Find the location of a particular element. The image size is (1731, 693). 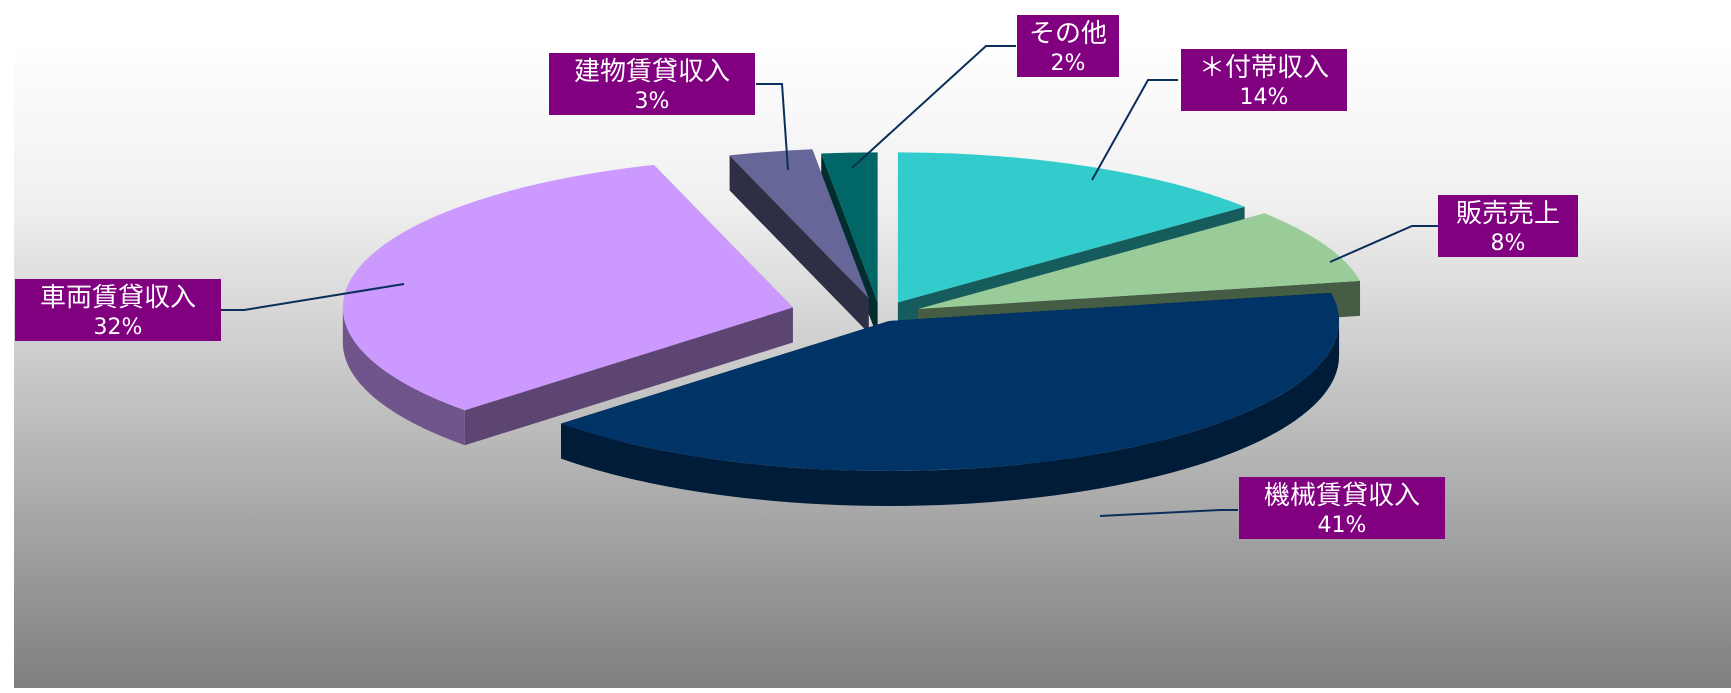

slice-2-label-percent: 8% is located at coordinates (1508, 243).